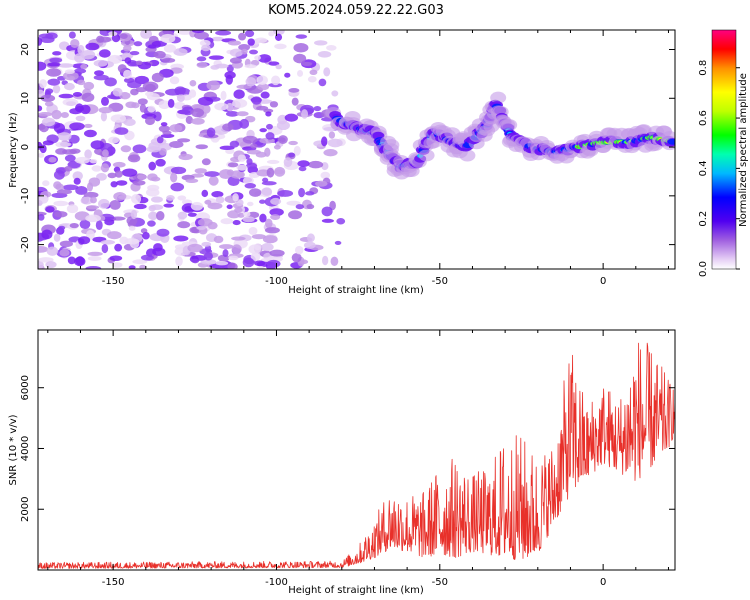  What do you see at coordinates (356, 10) in the screenshot?
I see `figure-title: KOM5.2024.059.22.22.G03` at bounding box center [356, 10].